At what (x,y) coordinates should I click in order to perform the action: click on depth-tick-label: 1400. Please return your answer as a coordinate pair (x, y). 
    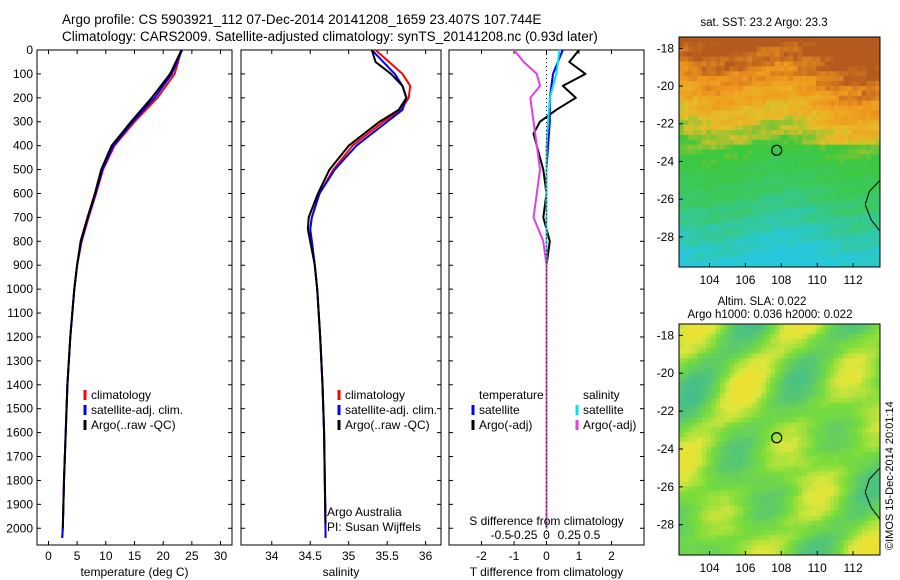
    Looking at the image, I should click on (19, 385).